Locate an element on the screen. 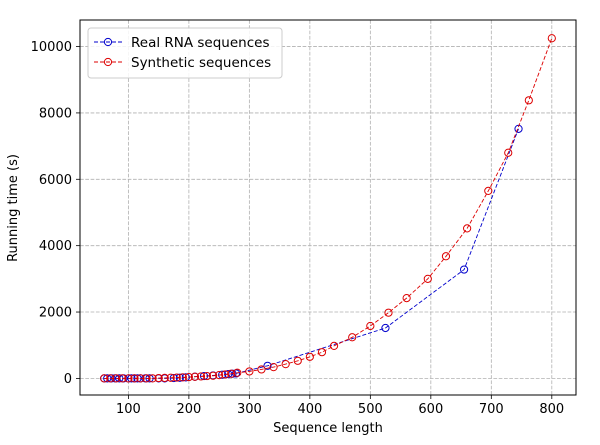 The image size is (600, 445). x-axis-label: Sequence length is located at coordinates (328, 428).